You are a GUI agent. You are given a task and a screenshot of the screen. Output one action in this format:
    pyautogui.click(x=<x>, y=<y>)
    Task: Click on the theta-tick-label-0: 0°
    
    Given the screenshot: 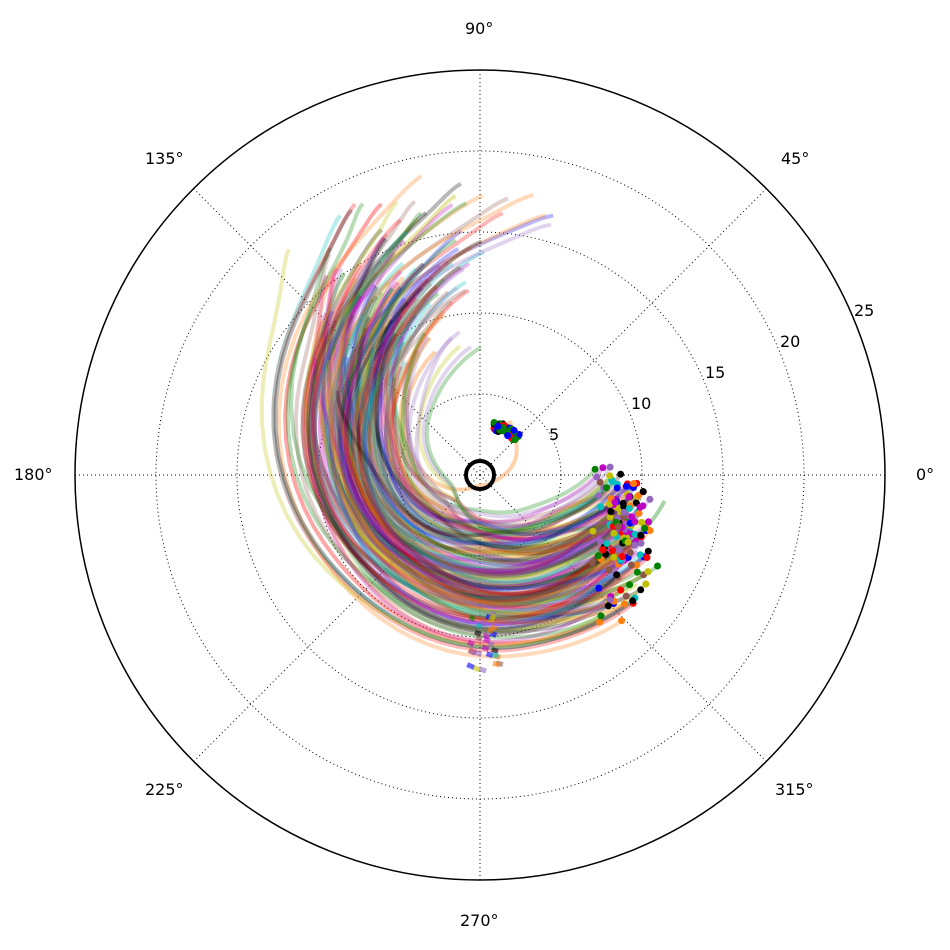 What is the action you would take?
    pyautogui.click(x=925, y=474)
    